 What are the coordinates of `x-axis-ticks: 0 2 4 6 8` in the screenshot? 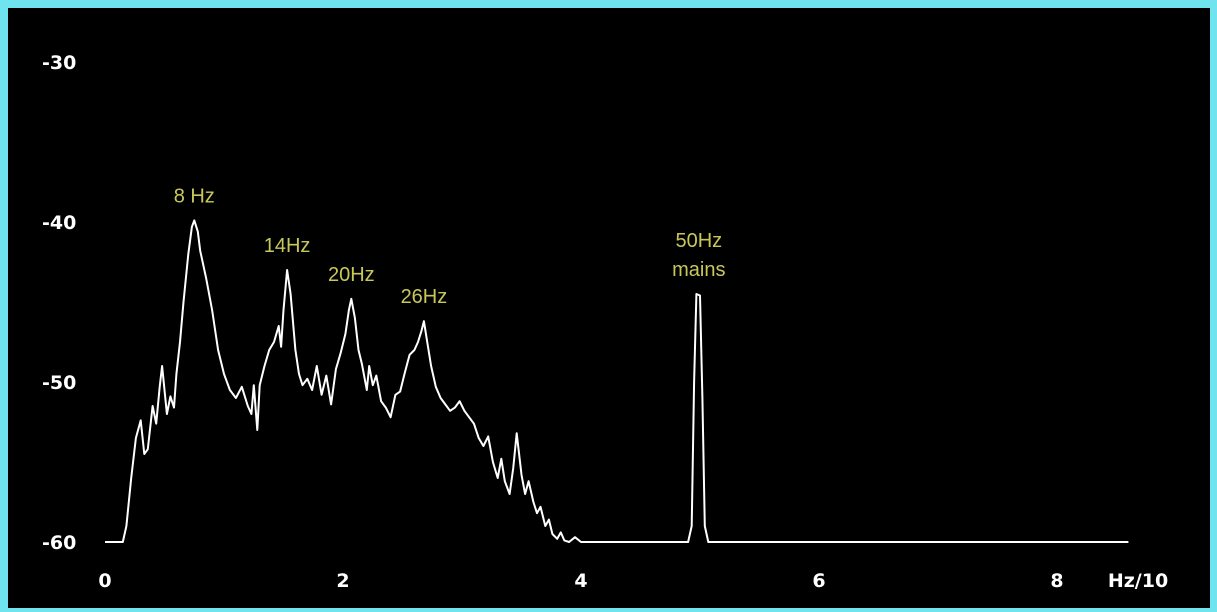 It's located at (580, 581).